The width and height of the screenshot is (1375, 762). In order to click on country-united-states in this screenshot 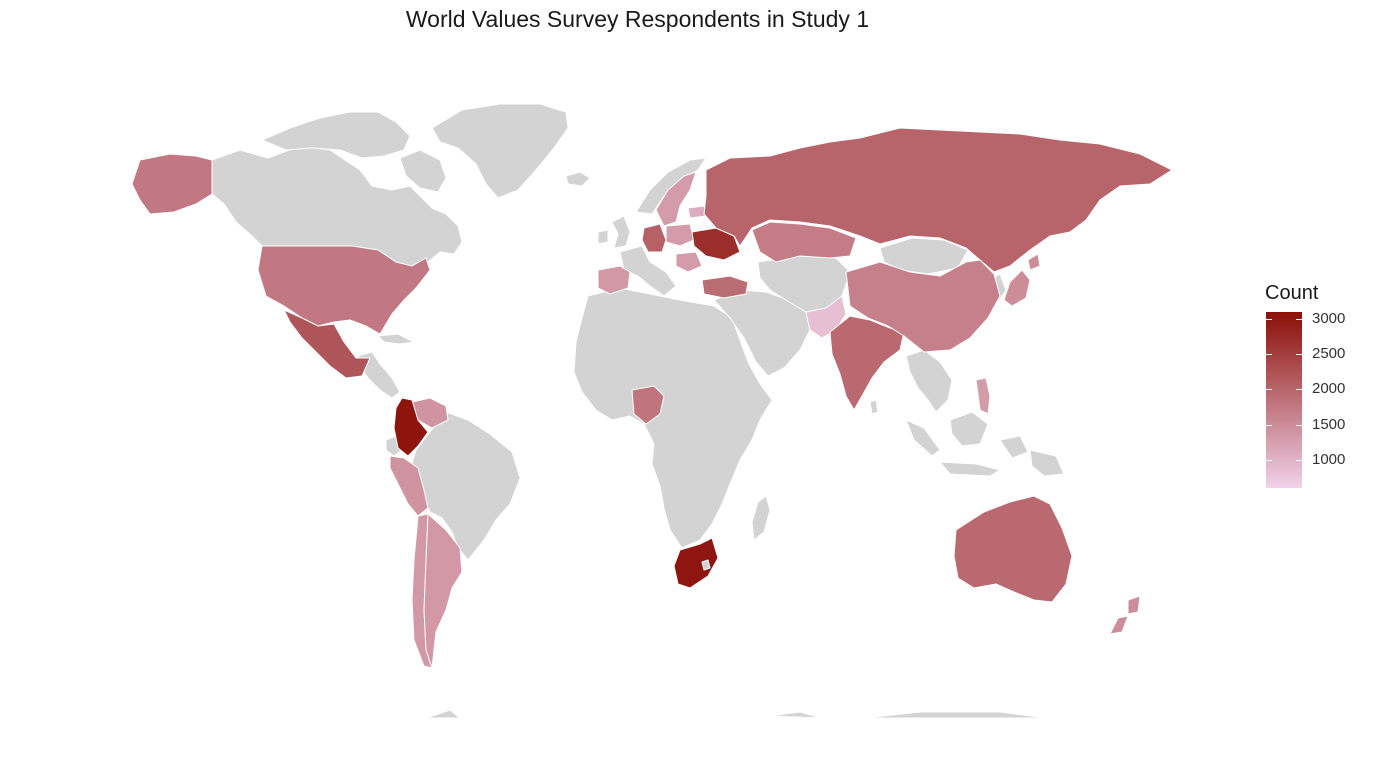, I will do `click(344, 290)`.